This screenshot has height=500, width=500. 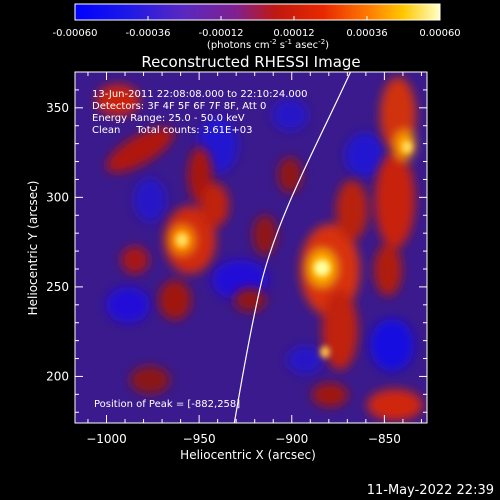 I want to click on x-tick-label: −1000, so click(x=106, y=439).